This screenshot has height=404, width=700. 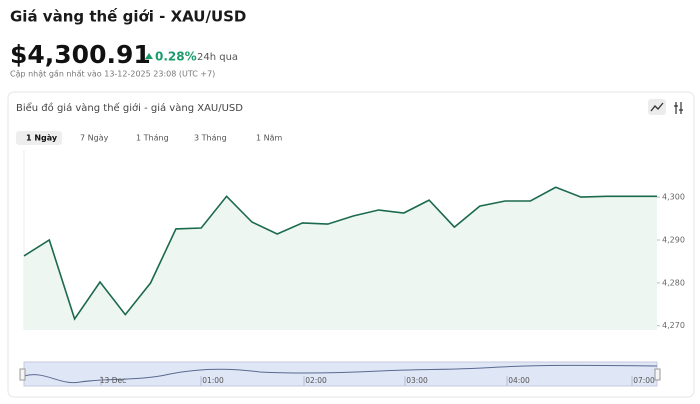 I want to click on tab: 1 Ngày, so click(x=42, y=138).